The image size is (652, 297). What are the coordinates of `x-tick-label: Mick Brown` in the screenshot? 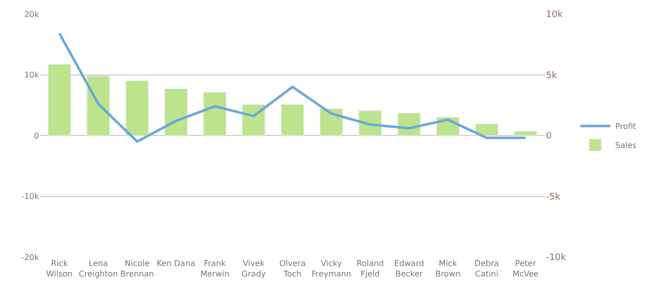 It's located at (447, 268).